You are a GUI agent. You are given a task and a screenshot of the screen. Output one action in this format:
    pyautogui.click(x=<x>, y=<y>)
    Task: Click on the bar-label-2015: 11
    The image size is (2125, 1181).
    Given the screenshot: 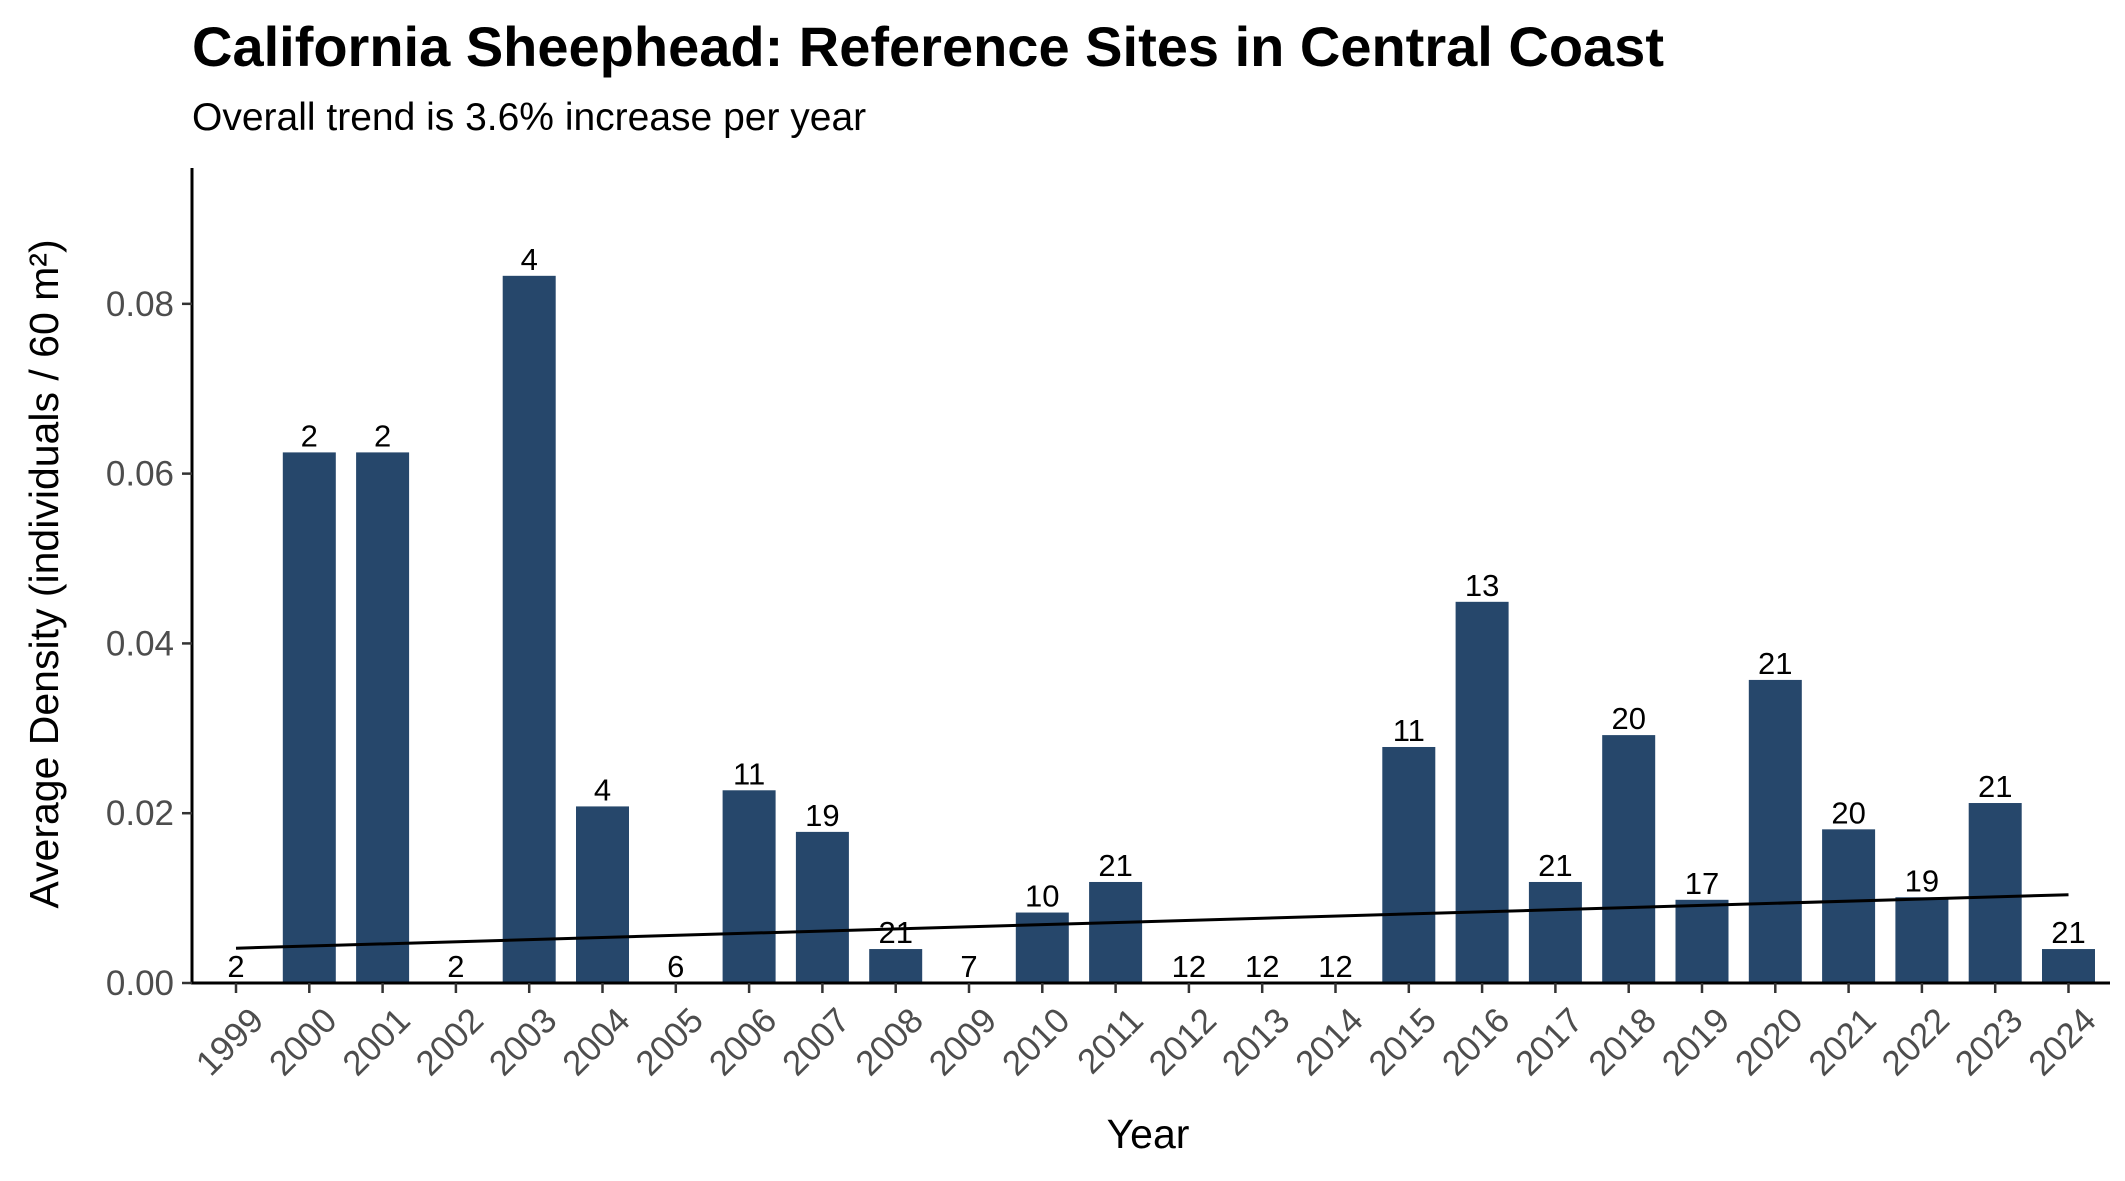 What is the action you would take?
    pyautogui.click(x=1409, y=730)
    